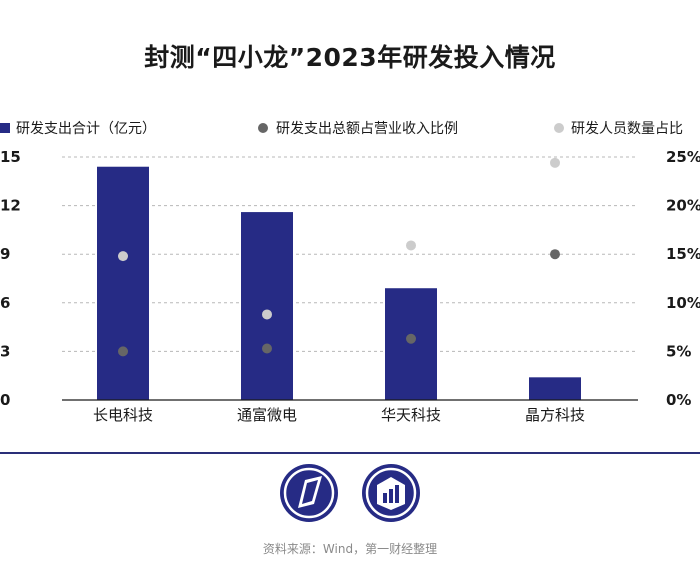 The image size is (700, 569). Describe the element at coordinates (5, 303) in the screenshot. I see `y-left-tick-label: 6` at that location.